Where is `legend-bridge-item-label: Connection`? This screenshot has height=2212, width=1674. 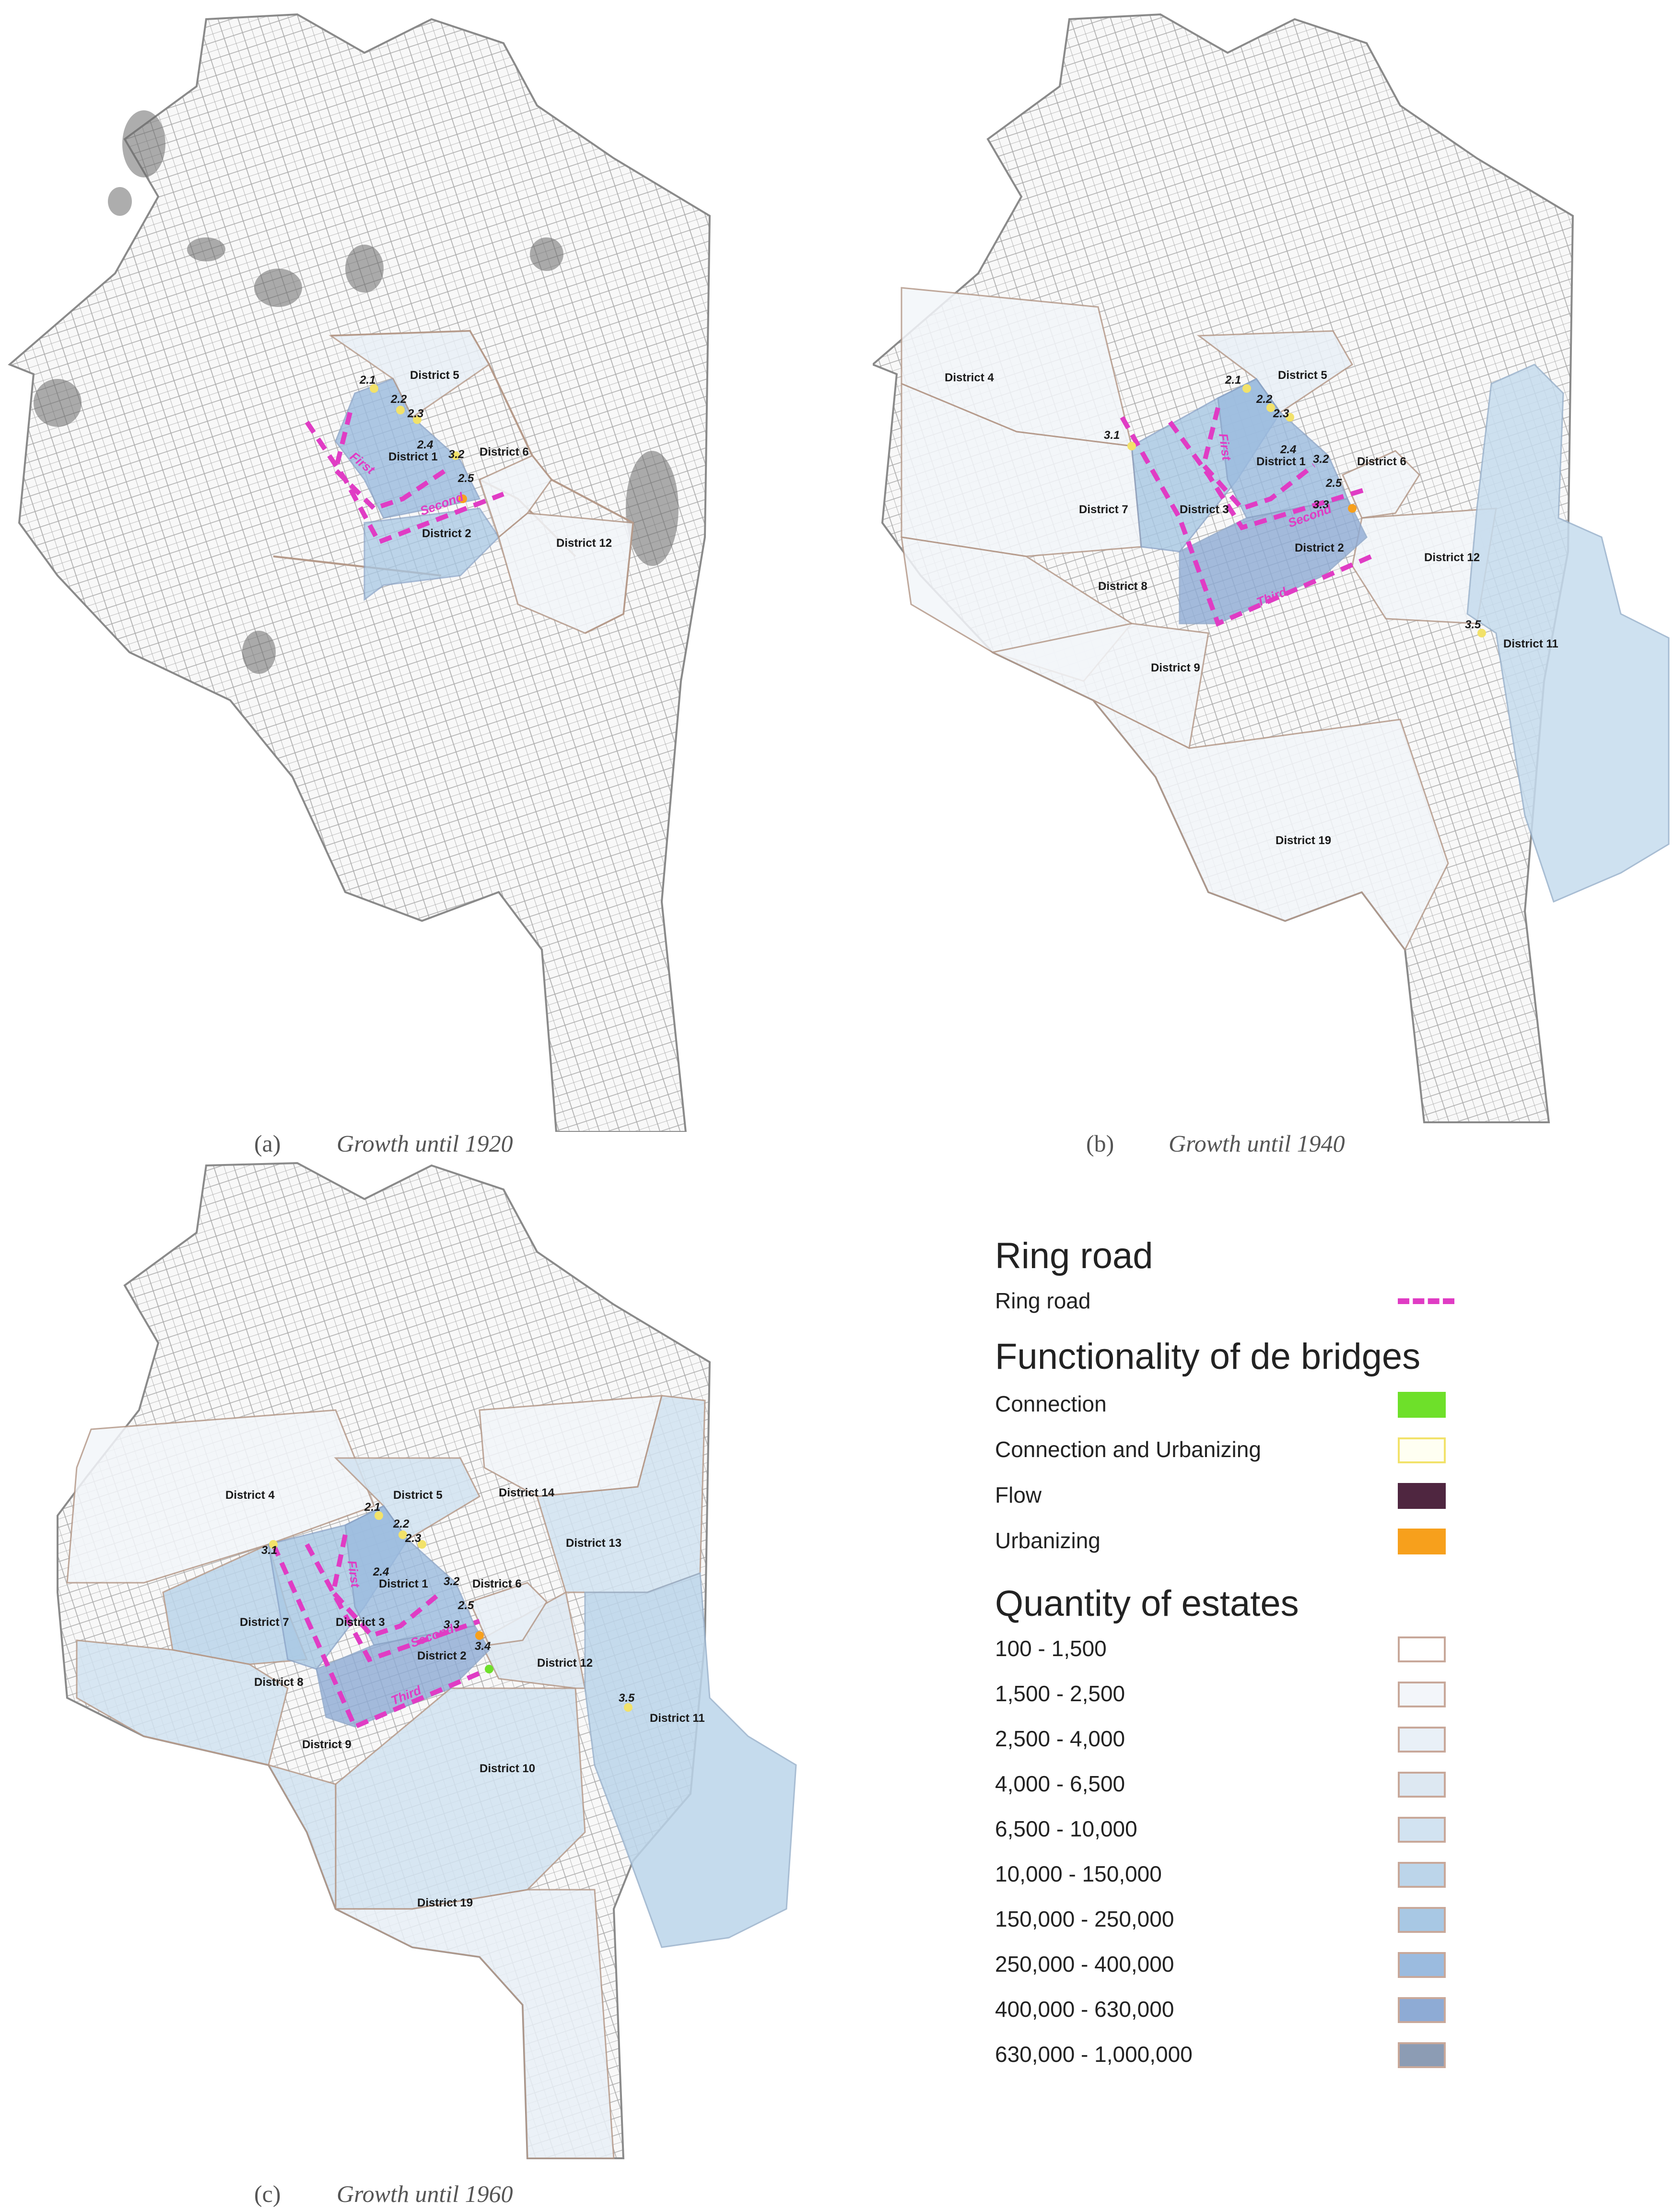
legend-bridge-item-label: Connection is located at coordinates (1051, 1403).